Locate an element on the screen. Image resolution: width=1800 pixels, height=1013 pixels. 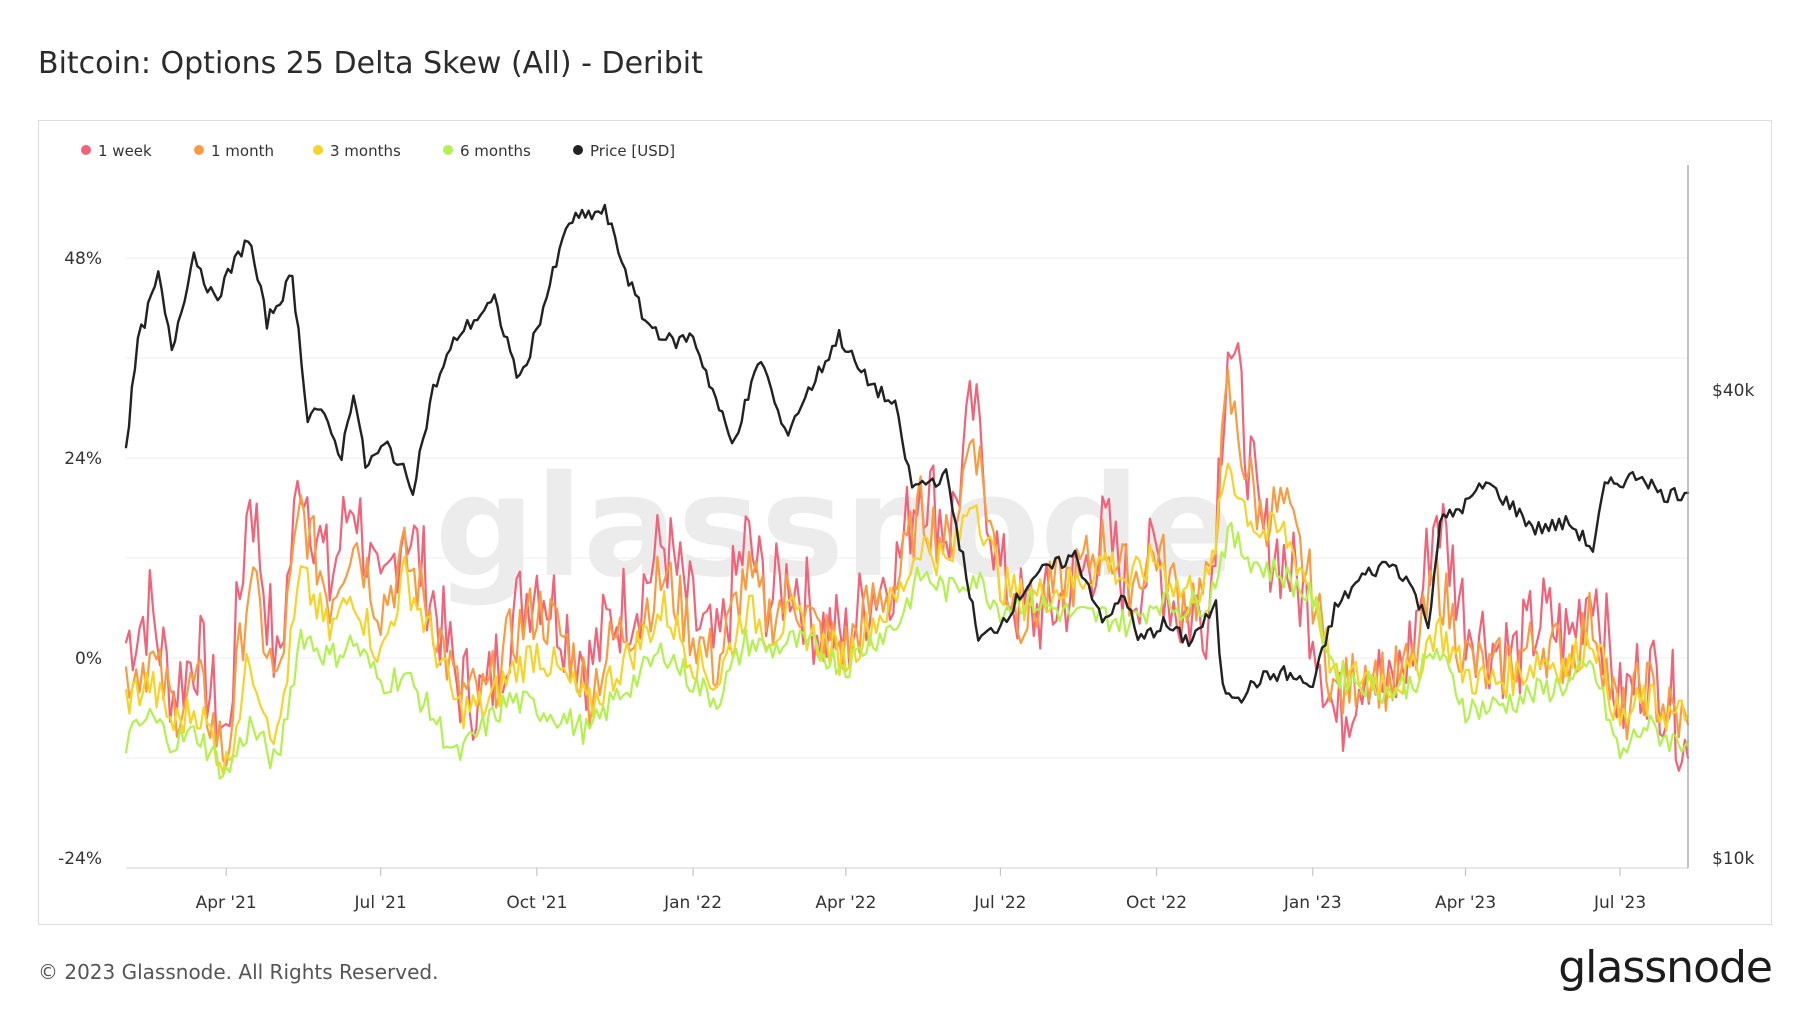
x-tick-label: Jan '23 is located at coordinates (1312, 903).